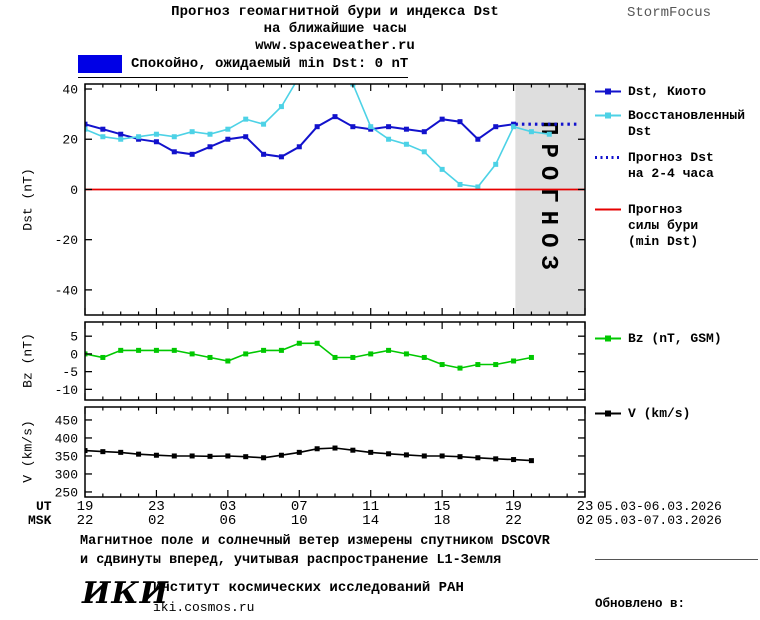 The height and width of the screenshot is (620, 760). I want to click on v-swatch-icon, so click(608, 416).